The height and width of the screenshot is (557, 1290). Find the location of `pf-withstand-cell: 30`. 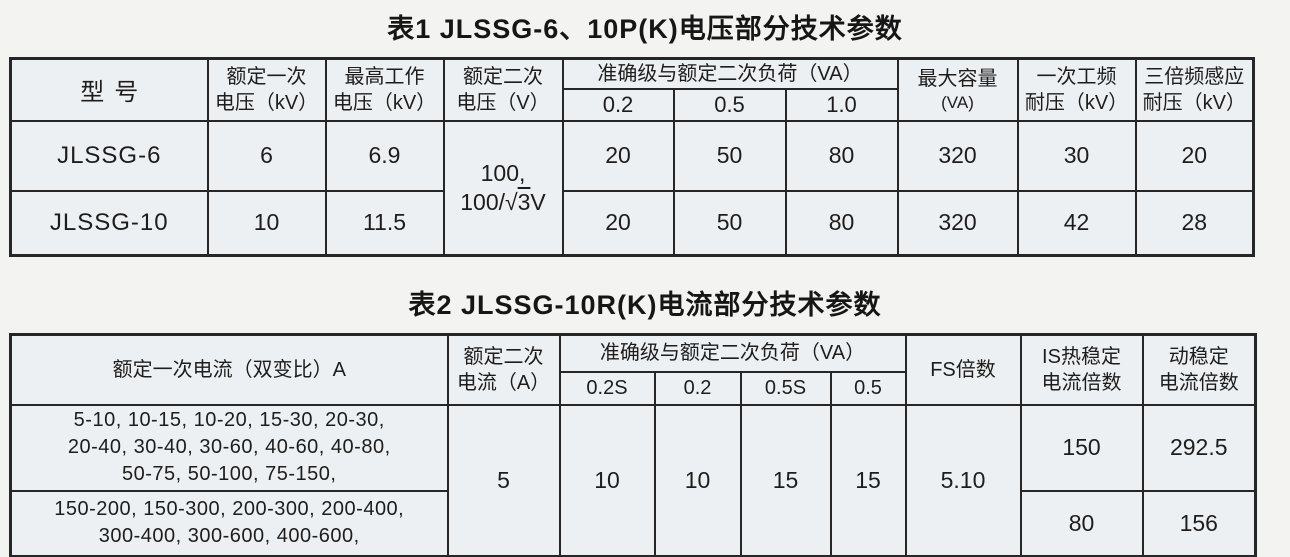

pf-withstand-cell: 30 is located at coordinates (1076, 155).